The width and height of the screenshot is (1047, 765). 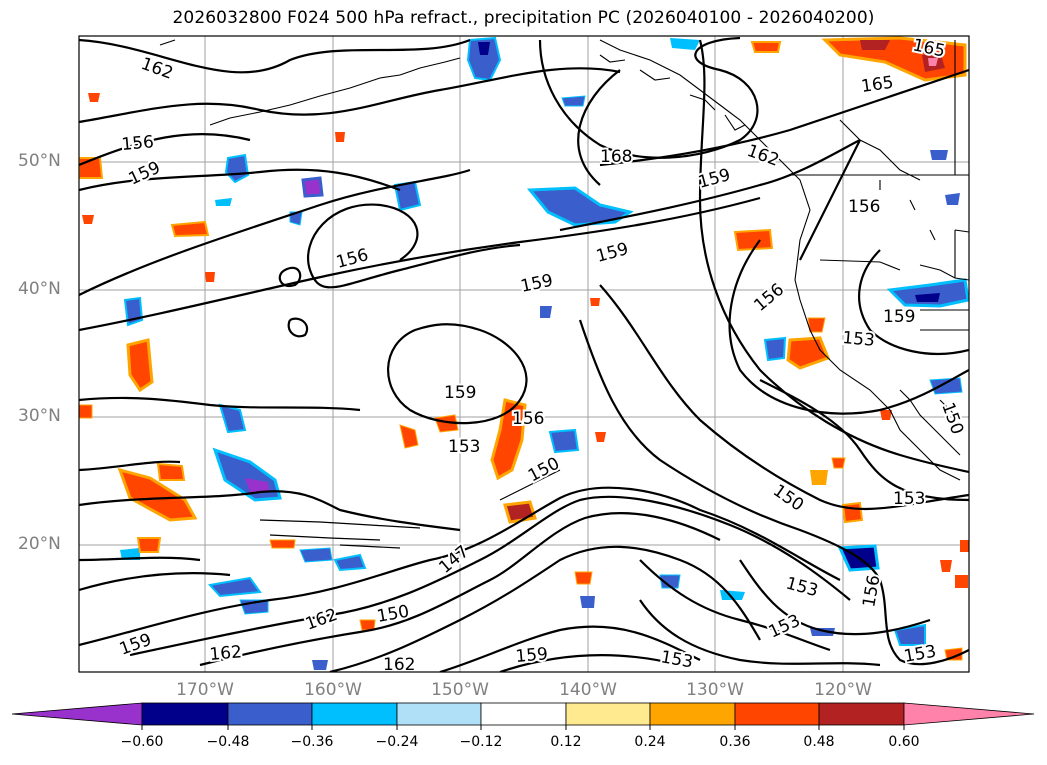 What do you see at coordinates (904, 742) in the screenshot?
I see `colorbar-tick-label: 0.60` at bounding box center [904, 742].